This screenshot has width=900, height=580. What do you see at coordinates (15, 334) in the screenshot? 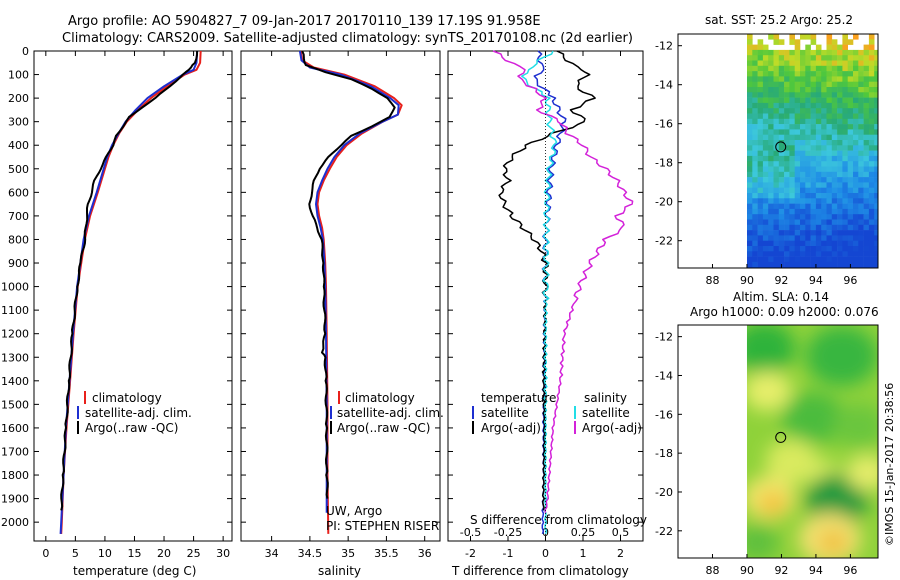
I see `y-tick-label: 1200` at bounding box center [15, 334].